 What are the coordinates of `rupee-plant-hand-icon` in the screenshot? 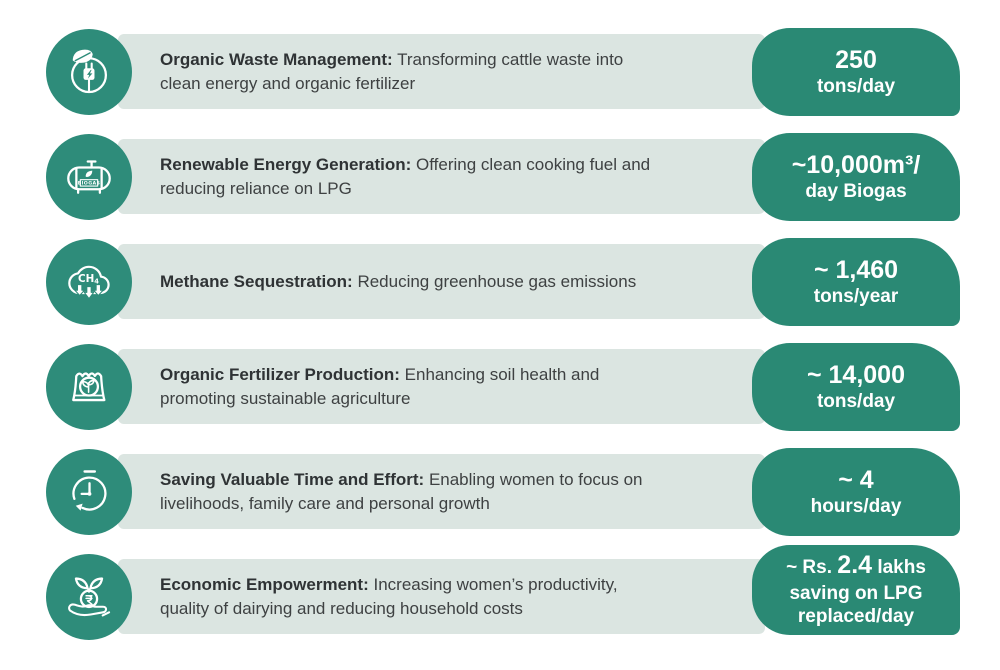 It's located at (89, 597).